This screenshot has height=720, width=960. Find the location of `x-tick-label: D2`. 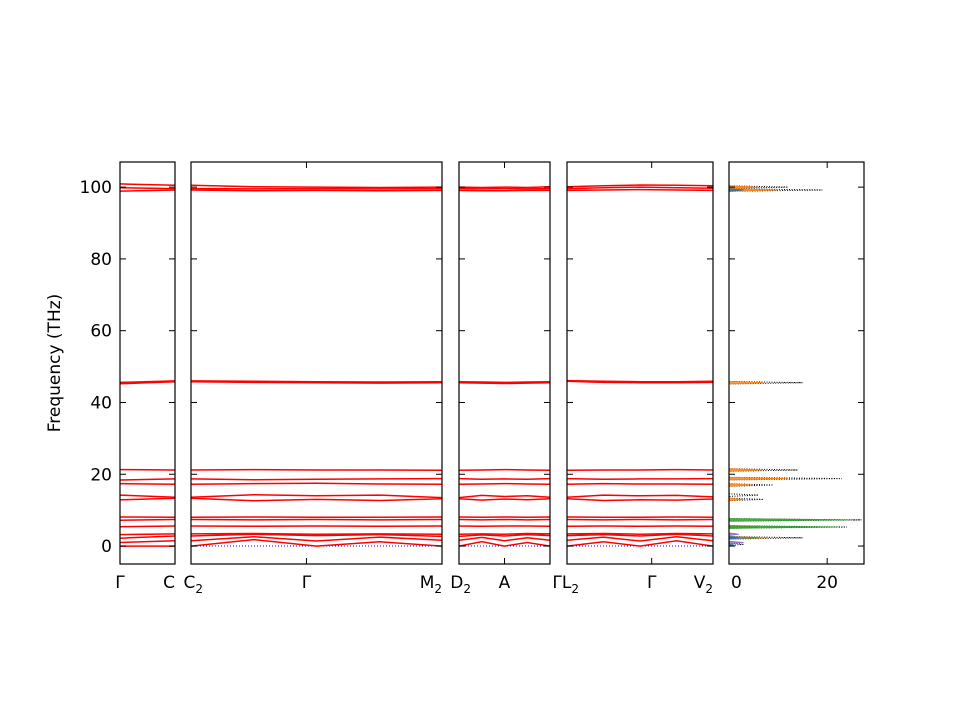

x-tick-label: D2 is located at coordinates (460, 584).